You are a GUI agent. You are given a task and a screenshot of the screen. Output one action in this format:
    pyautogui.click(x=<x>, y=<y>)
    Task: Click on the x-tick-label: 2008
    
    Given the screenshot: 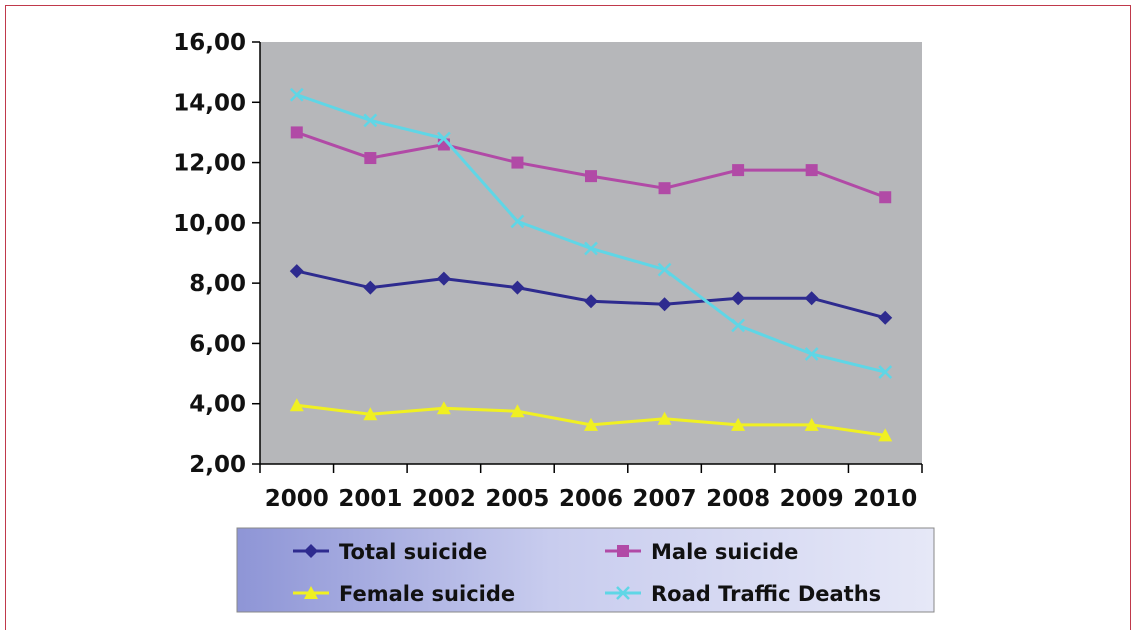 What is the action you would take?
    pyautogui.click(x=738, y=499)
    